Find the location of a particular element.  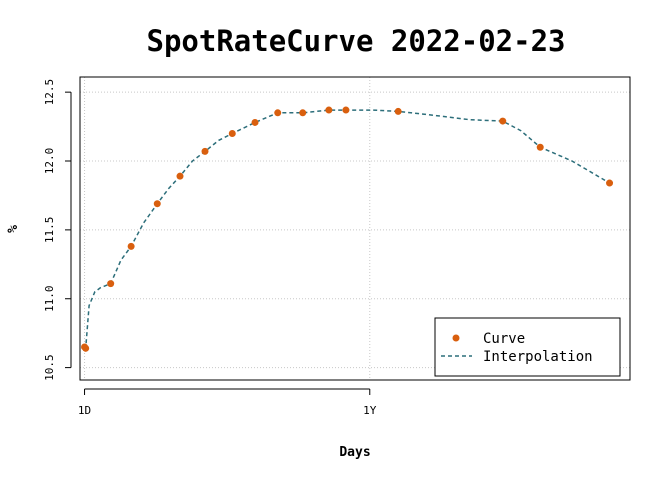

legend-curve-label: Curve is located at coordinates (504, 339).